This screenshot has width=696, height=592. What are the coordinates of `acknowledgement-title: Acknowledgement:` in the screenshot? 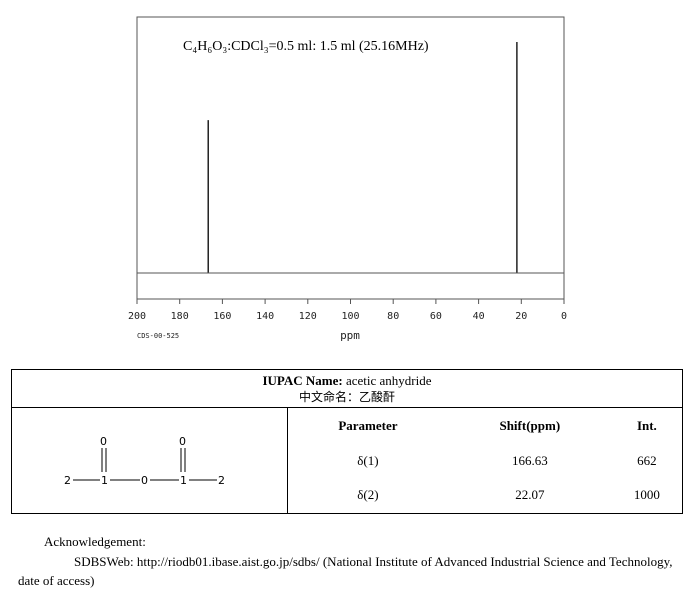 It's located at (95, 541).